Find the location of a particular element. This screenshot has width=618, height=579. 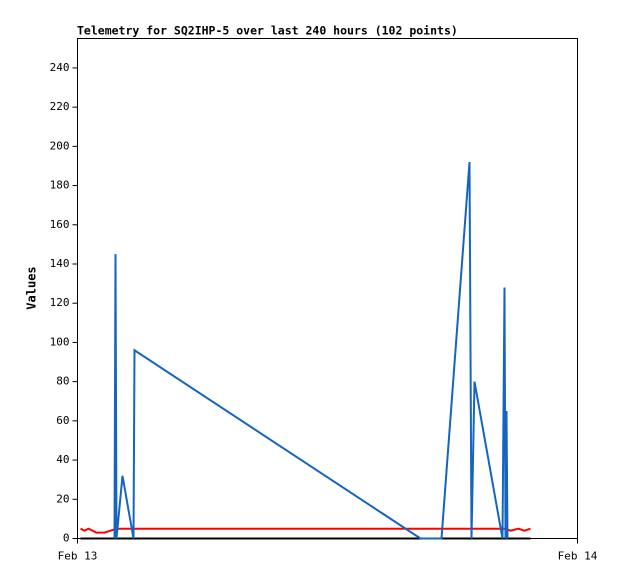

series-line is located at coordinates (305, 530).